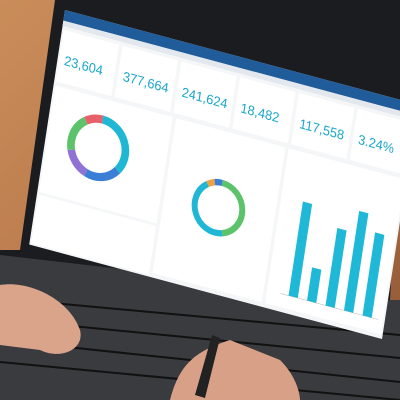 This screenshot has width=400, height=400. I want to click on panel, so click(106, 154).